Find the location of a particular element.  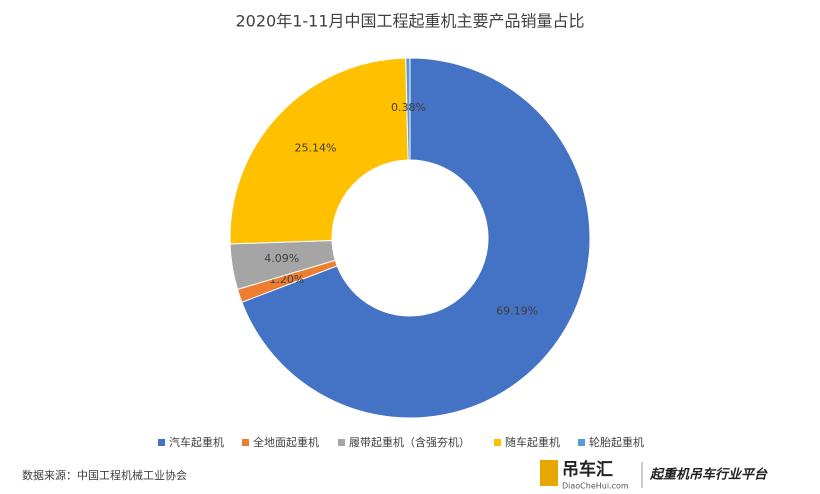

legend-label: 随车起重机 is located at coordinates (532, 442).